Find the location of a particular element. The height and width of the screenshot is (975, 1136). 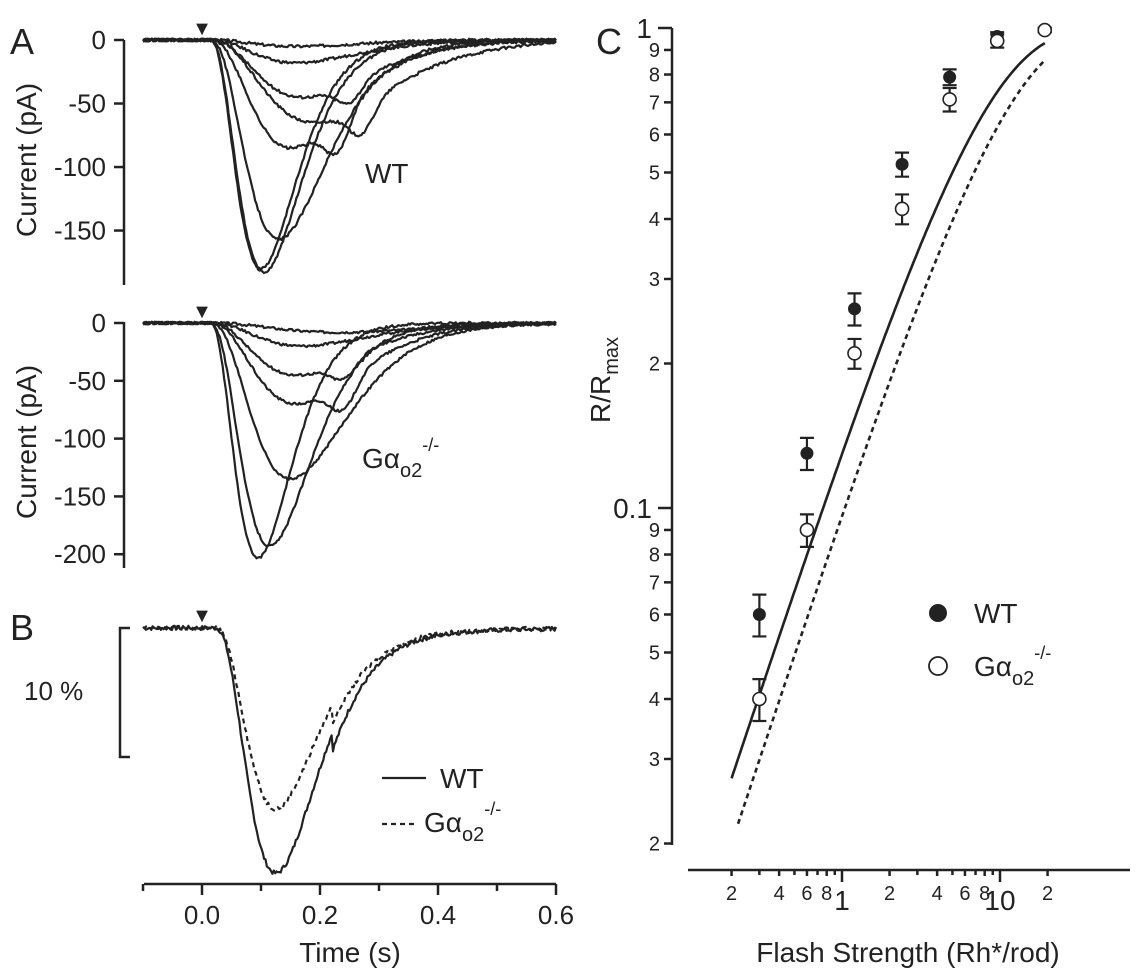

c-x-ticks: 2 4 6 8 1 2 4 6 810 2 is located at coordinates (889, 893).